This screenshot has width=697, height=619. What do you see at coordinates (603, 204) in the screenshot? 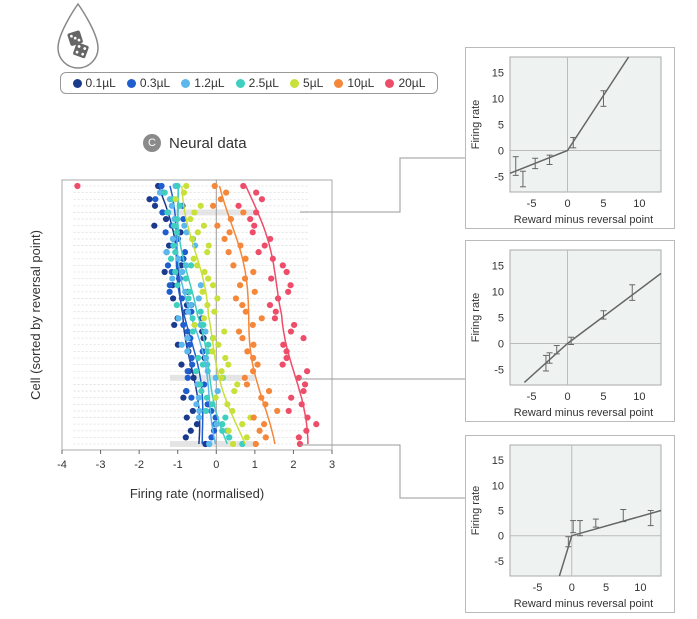
I see `x-tick-label: 5` at bounding box center [603, 204].